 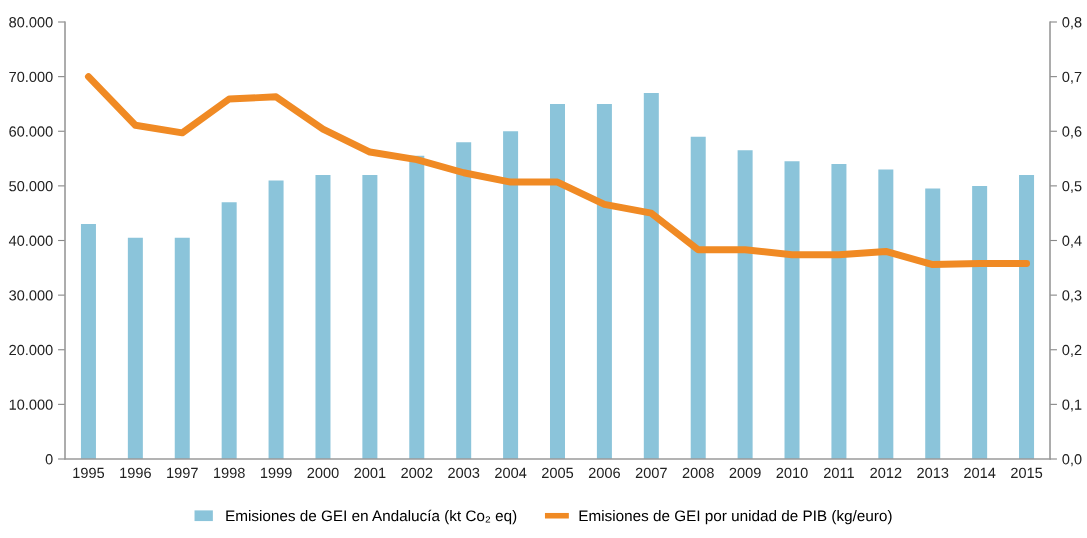 What do you see at coordinates (735, 517) in the screenshot?
I see `legend-label: Emisiones de GEI por unidad de PIB (kg/euro)` at bounding box center [735, 517].